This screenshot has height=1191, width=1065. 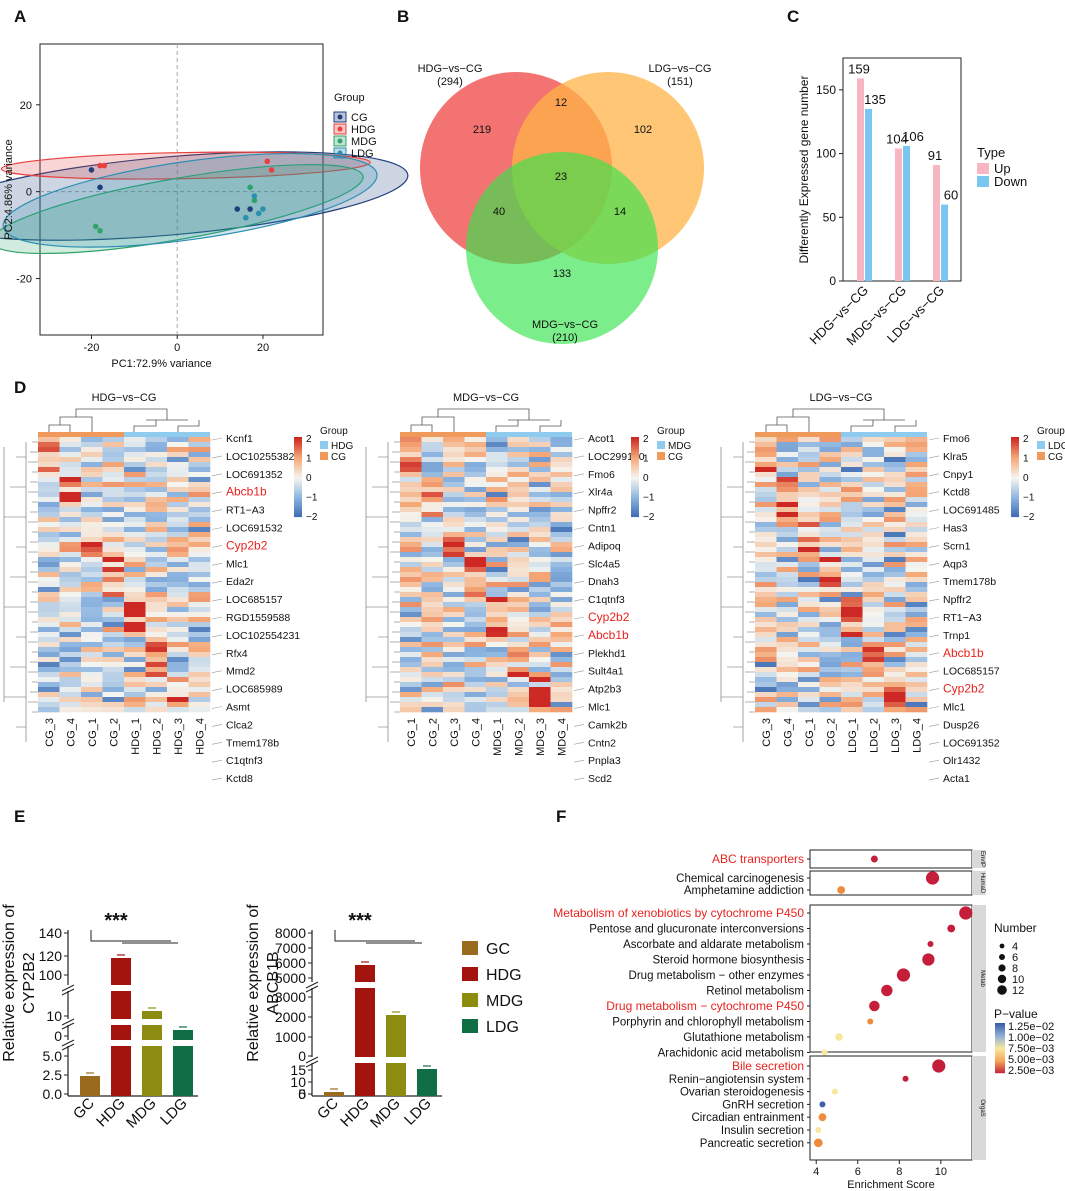 What do you see at coordinates (1055, 457) in the screenshot?
I see `group-legend-label: CG` at bounding box center [1055, 457].